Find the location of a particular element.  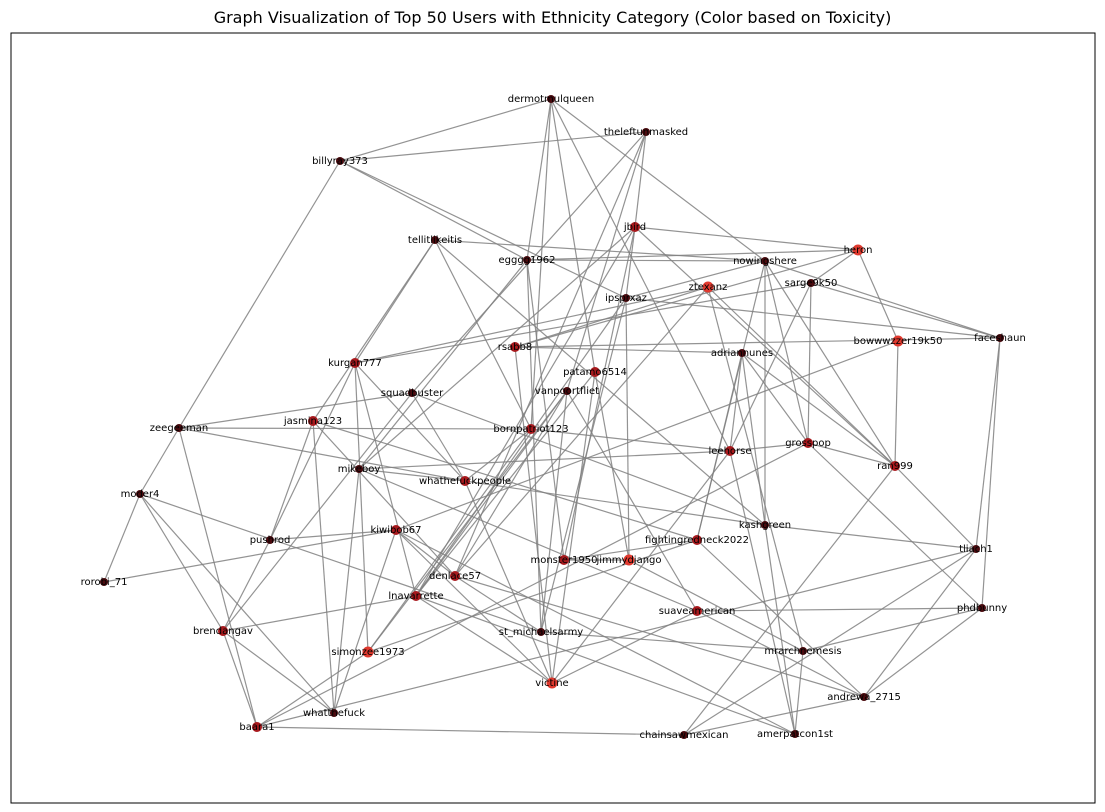

node-label: bornpatriot123 is located at coordinates (530, 429).